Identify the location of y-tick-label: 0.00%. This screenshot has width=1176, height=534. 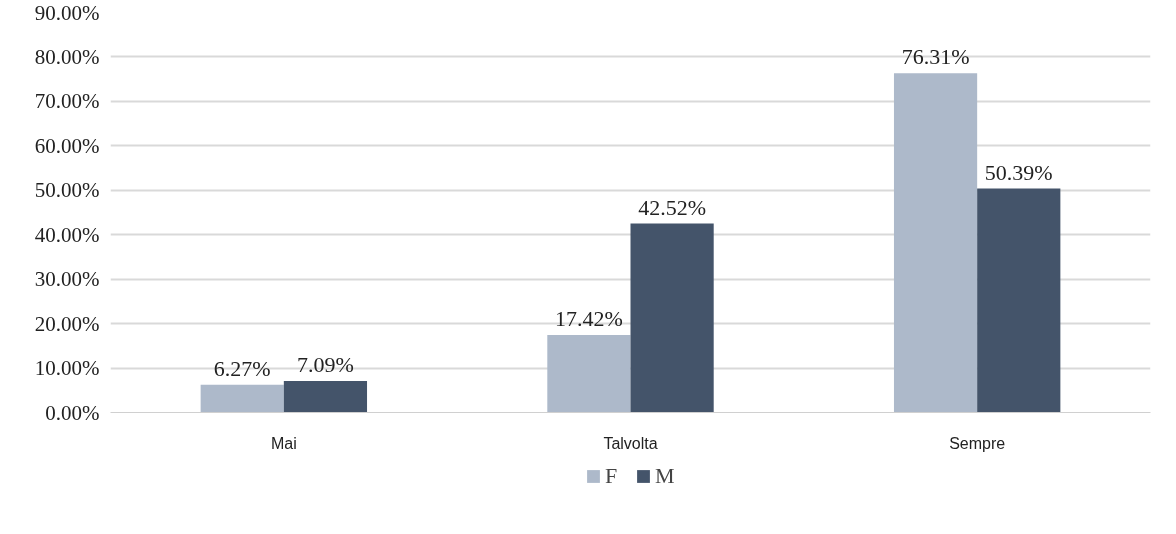
(72, 412).